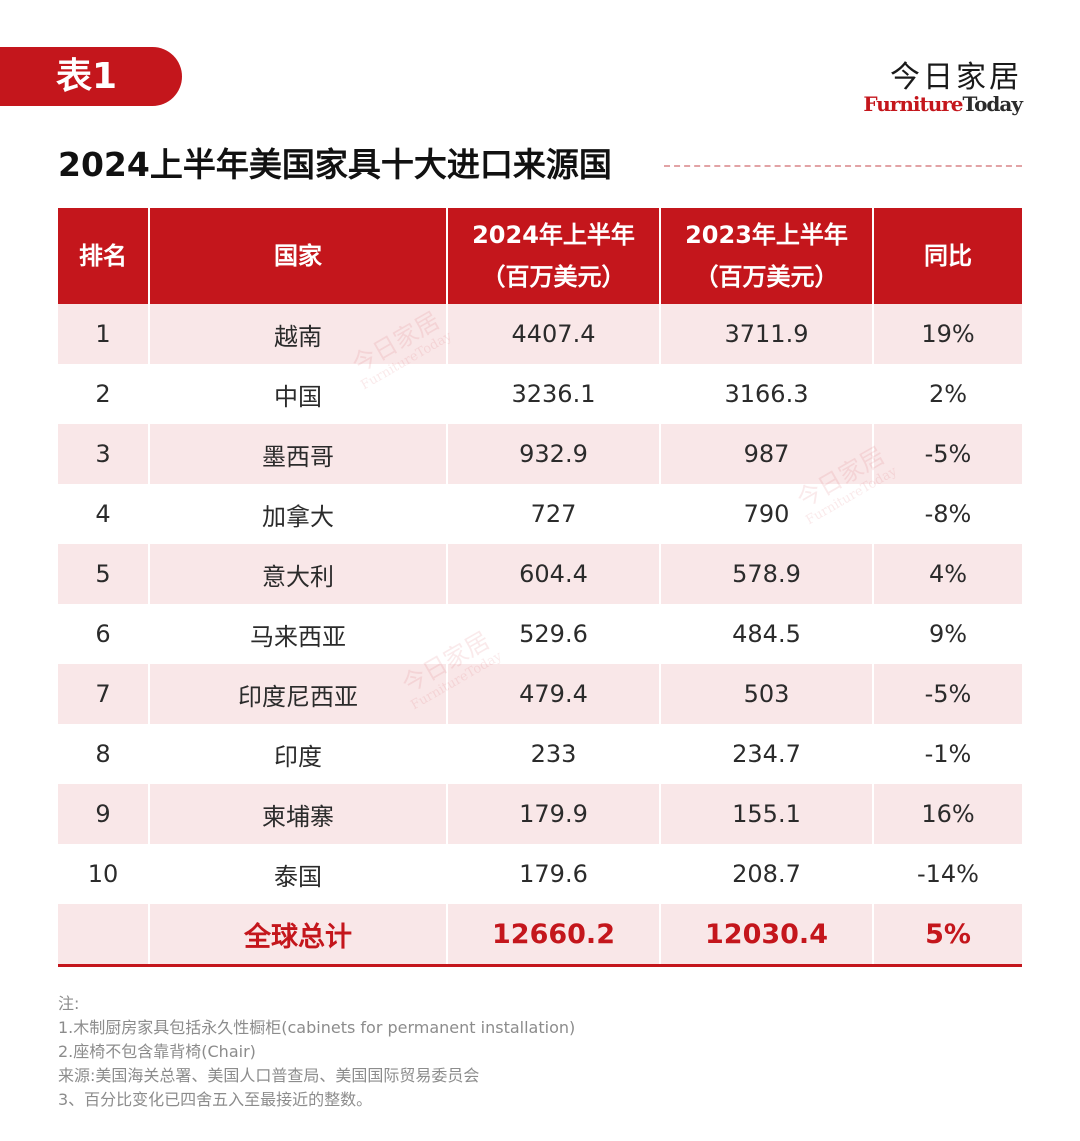  Describe the element at coordinates (104, 334) in the screenshot. I see `cell-rank: 1` at that location.